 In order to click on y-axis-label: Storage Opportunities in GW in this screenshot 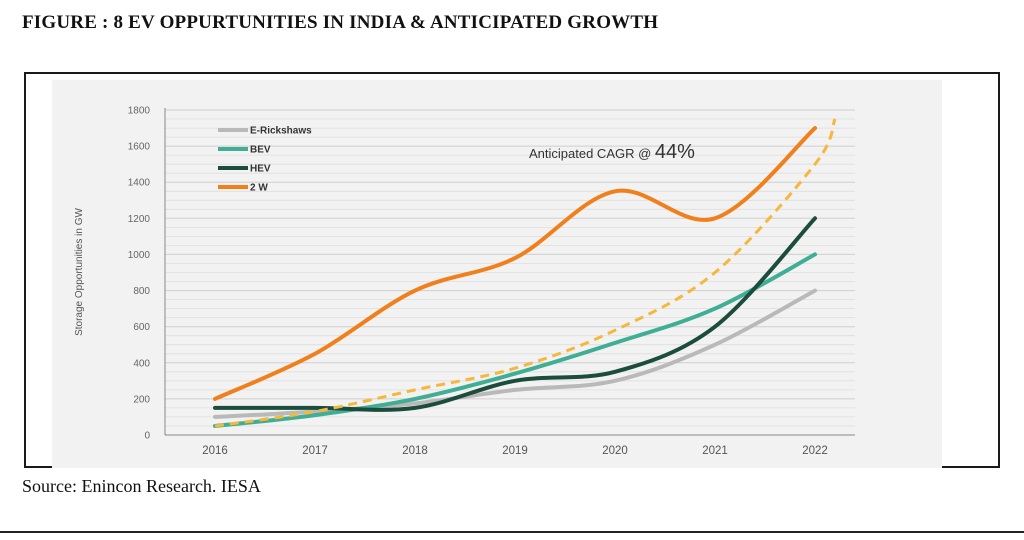, I will do `click(79, 272)`.